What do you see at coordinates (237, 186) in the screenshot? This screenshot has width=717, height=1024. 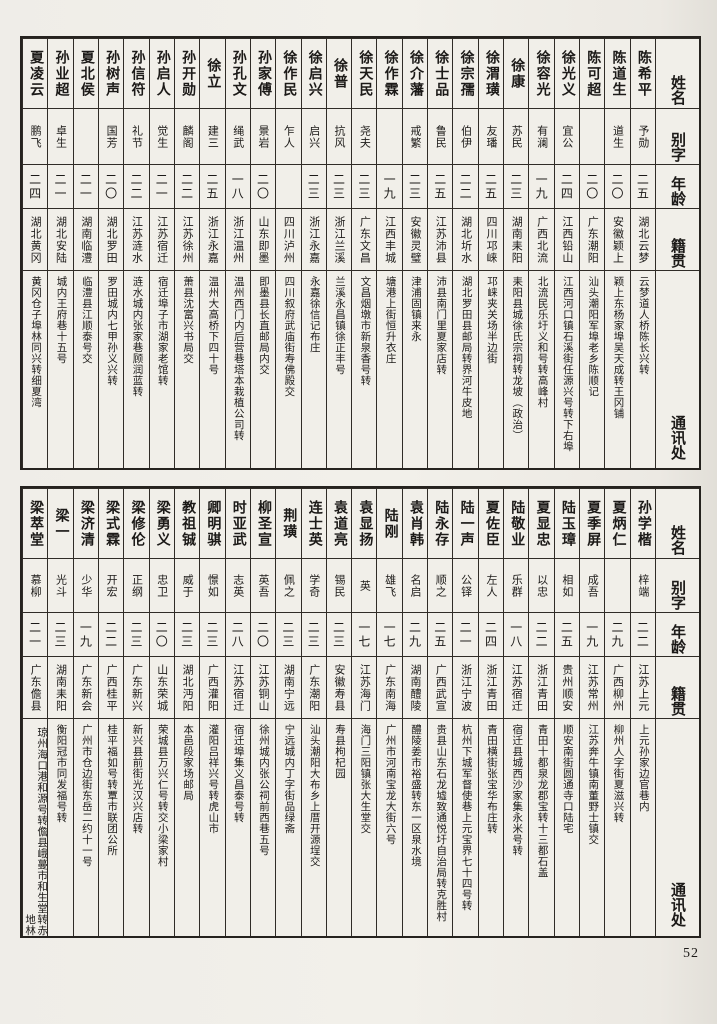 I see `person-age-cell: 一八` at bounding box center [237, 186].